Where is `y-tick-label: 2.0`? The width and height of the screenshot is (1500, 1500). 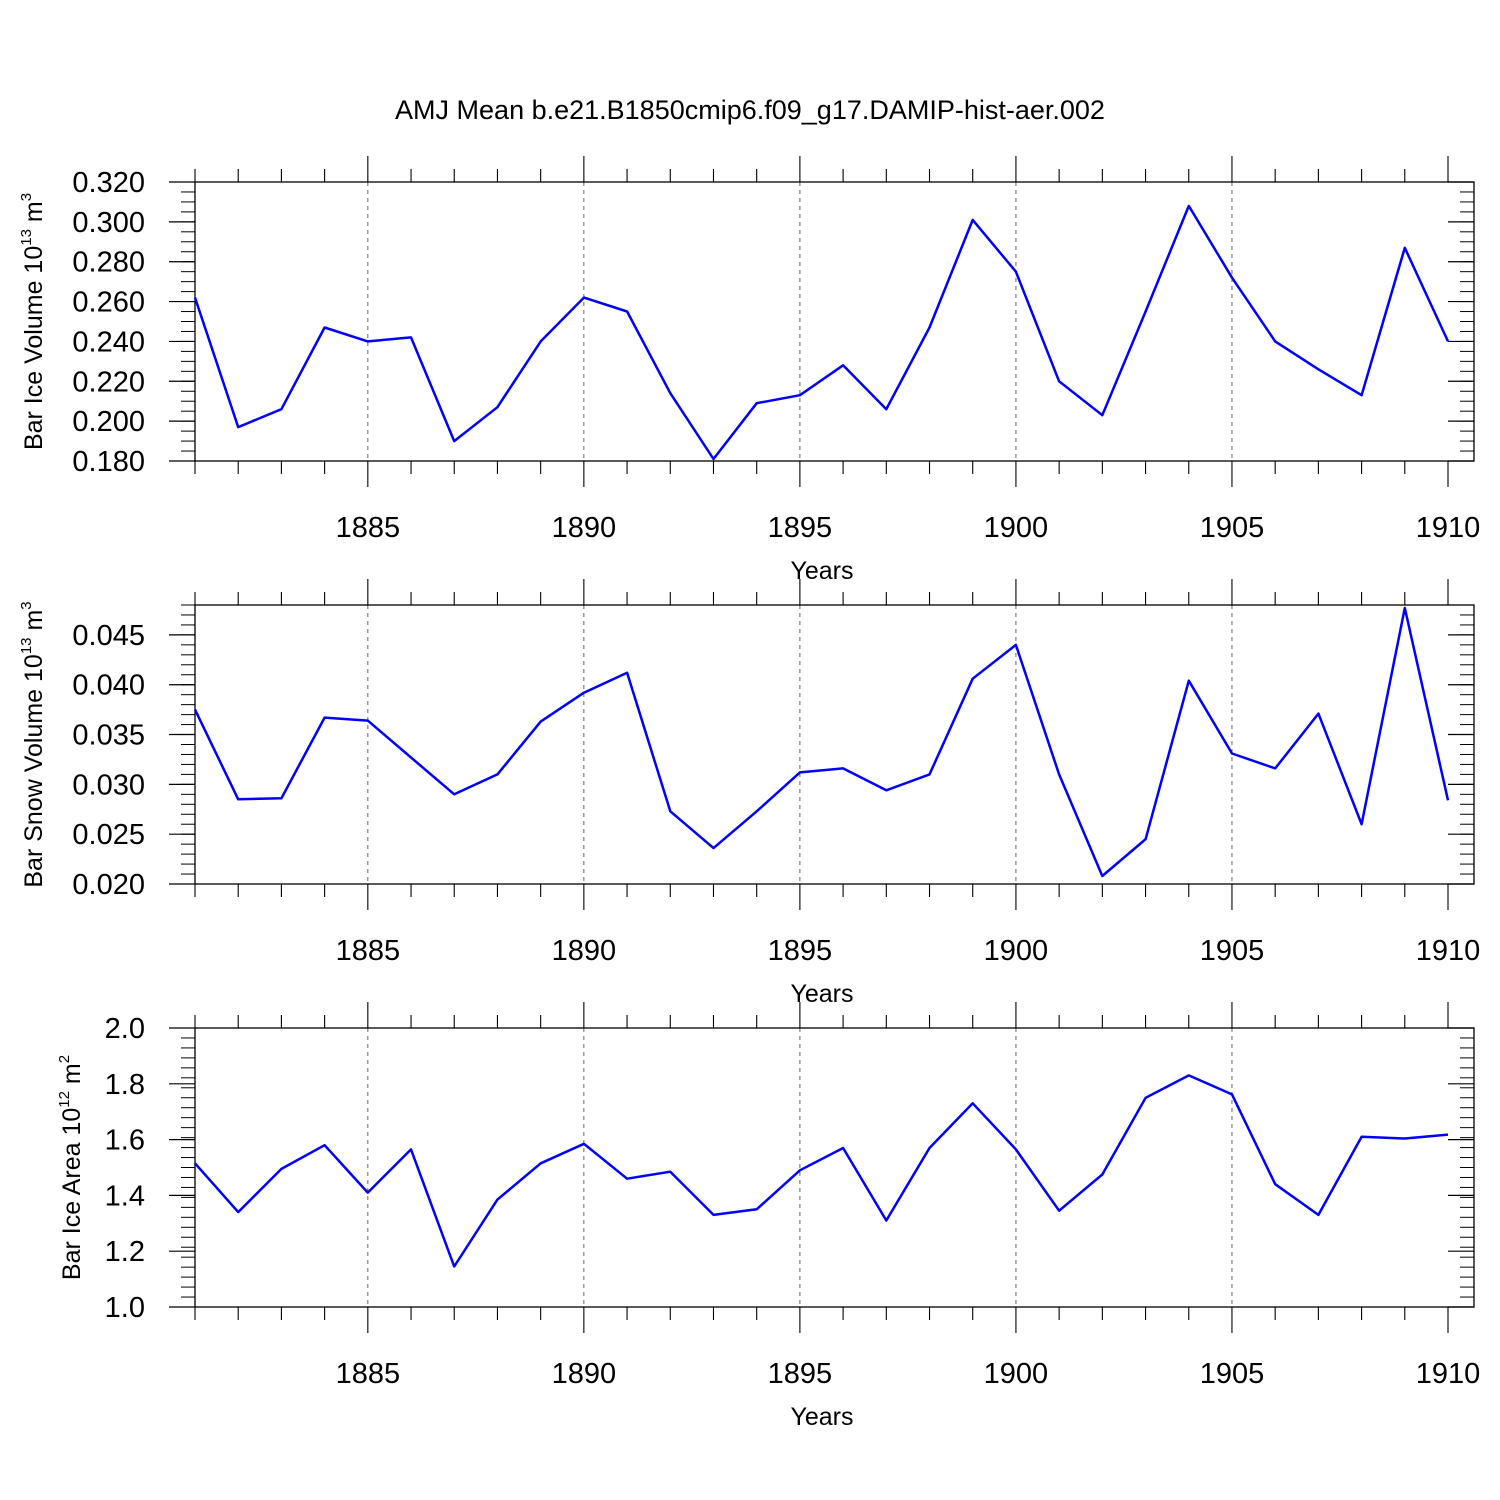
y-tick-label: 2.0 is located at coordinates (125, 1029).